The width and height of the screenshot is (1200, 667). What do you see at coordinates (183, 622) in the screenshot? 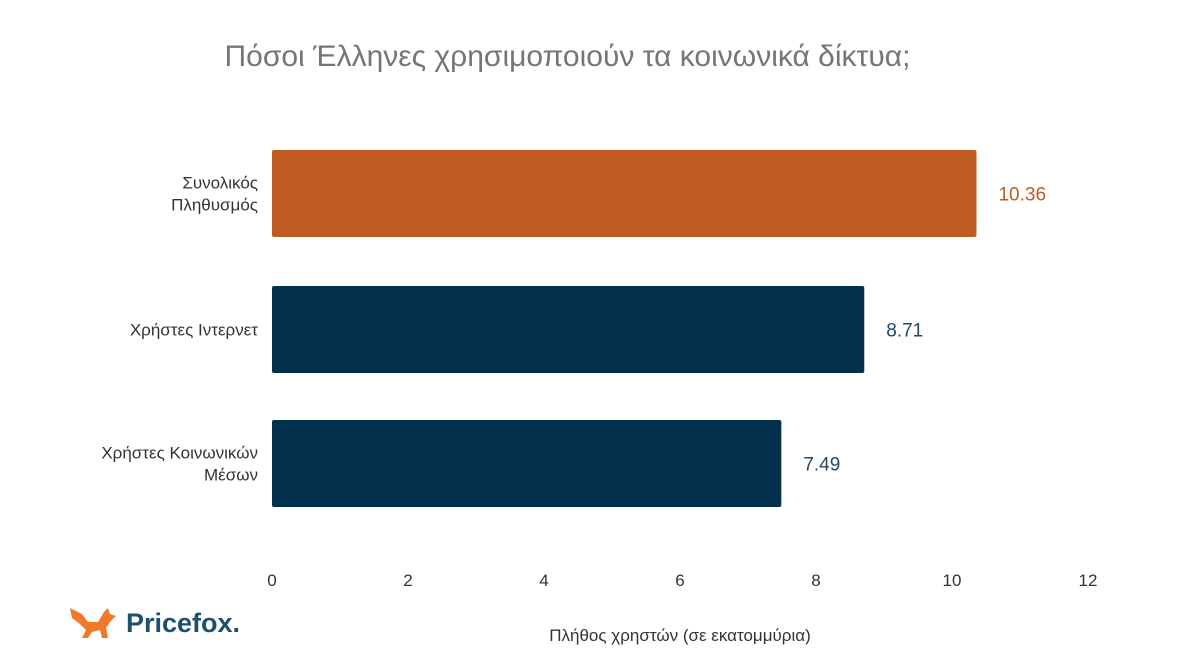
I see `logo-text: Pricefox.` at bounding box center [183, 622].